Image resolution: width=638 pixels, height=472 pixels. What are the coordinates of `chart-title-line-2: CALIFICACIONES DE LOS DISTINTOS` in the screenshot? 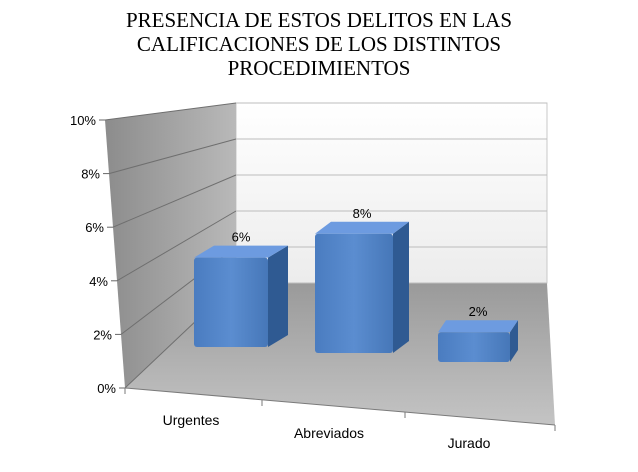 It's located at (319, 44).